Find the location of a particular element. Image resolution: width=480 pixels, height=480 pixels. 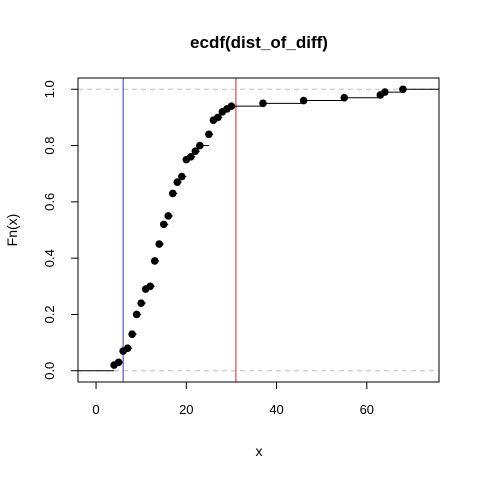

y-axis-label: Fn(x) is located at coordinates (12, 230).